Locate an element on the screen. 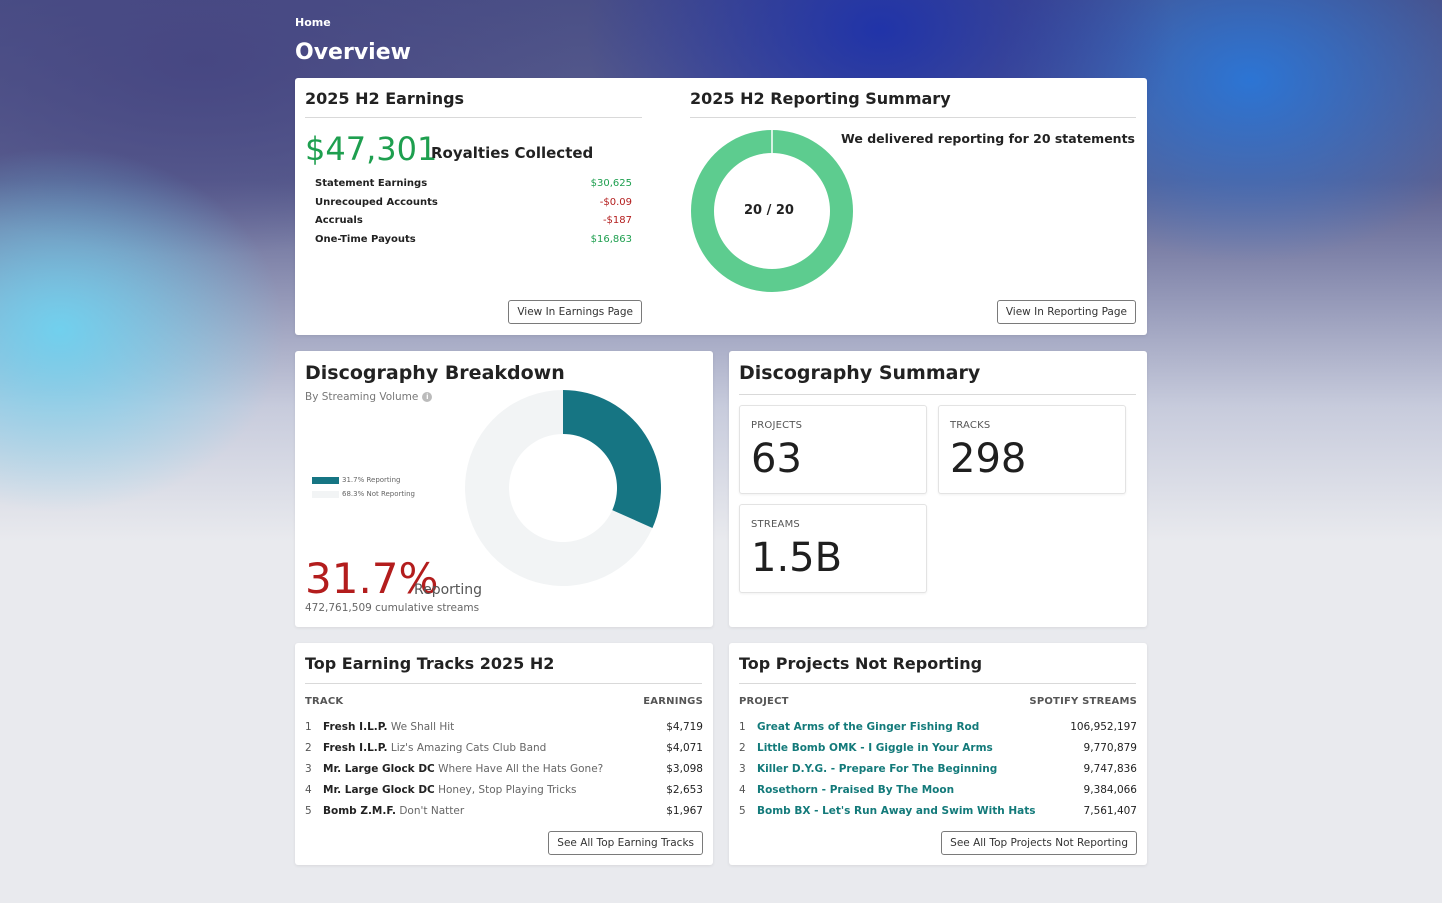  track-row: 5 Bomb Z.M.F. Don't Natter $1,967 is located at coordinates (504, 810).